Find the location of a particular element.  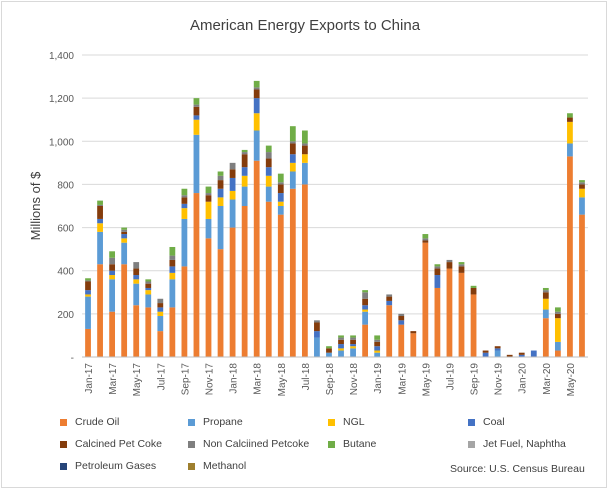

y-tick-label: - is located at coordinates (72, 358).